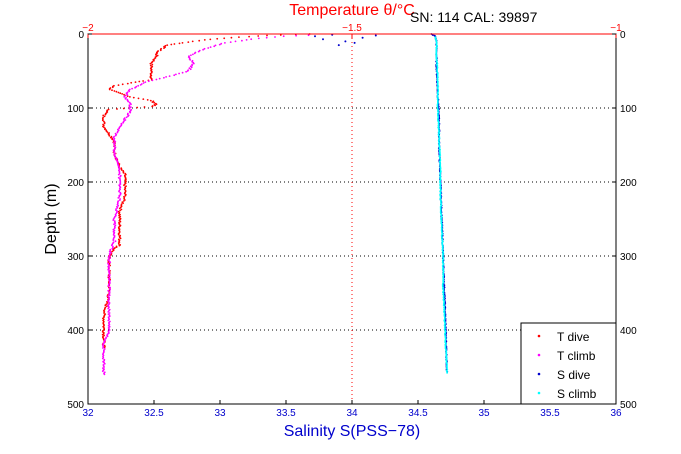  Describe the element at coordinates (568, 363) in the screenshot. I see `legend-box` at that location.